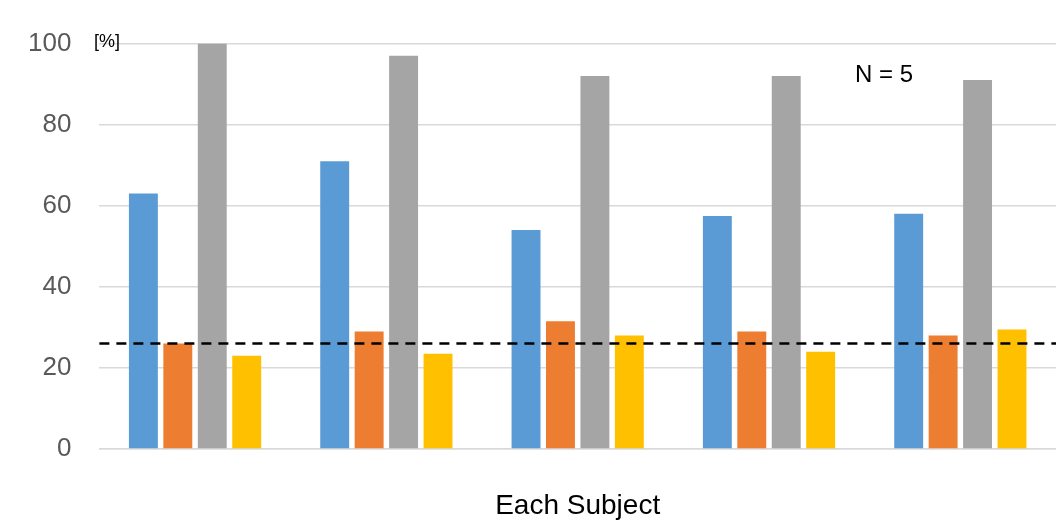  What do you see at coordinates (64, 447) in the screenshot?
I see `y-tick-label: 0` at bounding box center [64, 447].